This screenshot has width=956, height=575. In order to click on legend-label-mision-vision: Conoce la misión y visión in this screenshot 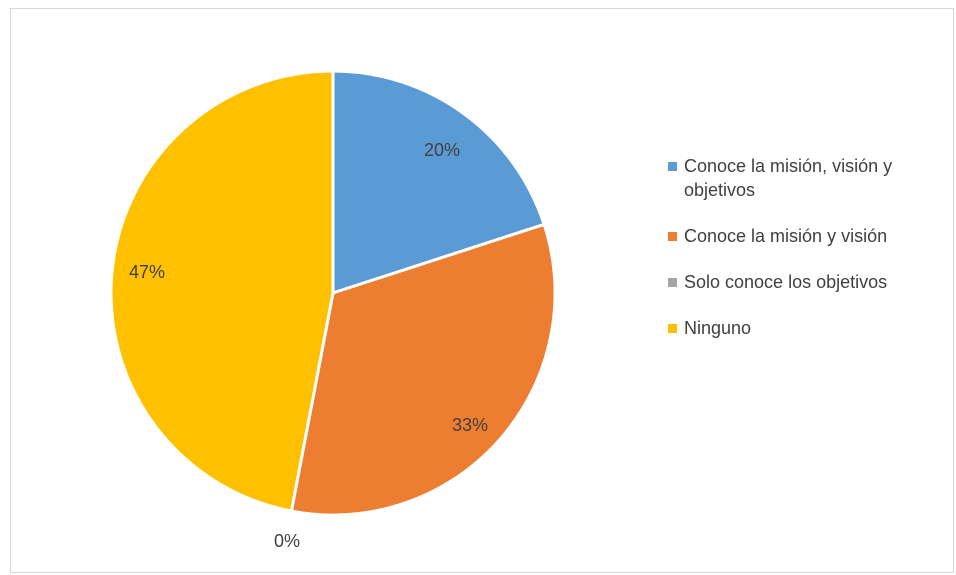, I will do `click(786, 236)`.